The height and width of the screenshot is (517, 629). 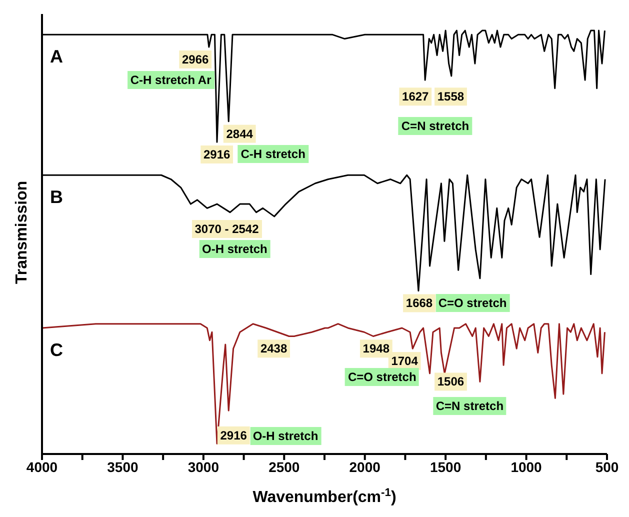 I want to click on annotation: C-H stretch, so click(x=273, y=154).